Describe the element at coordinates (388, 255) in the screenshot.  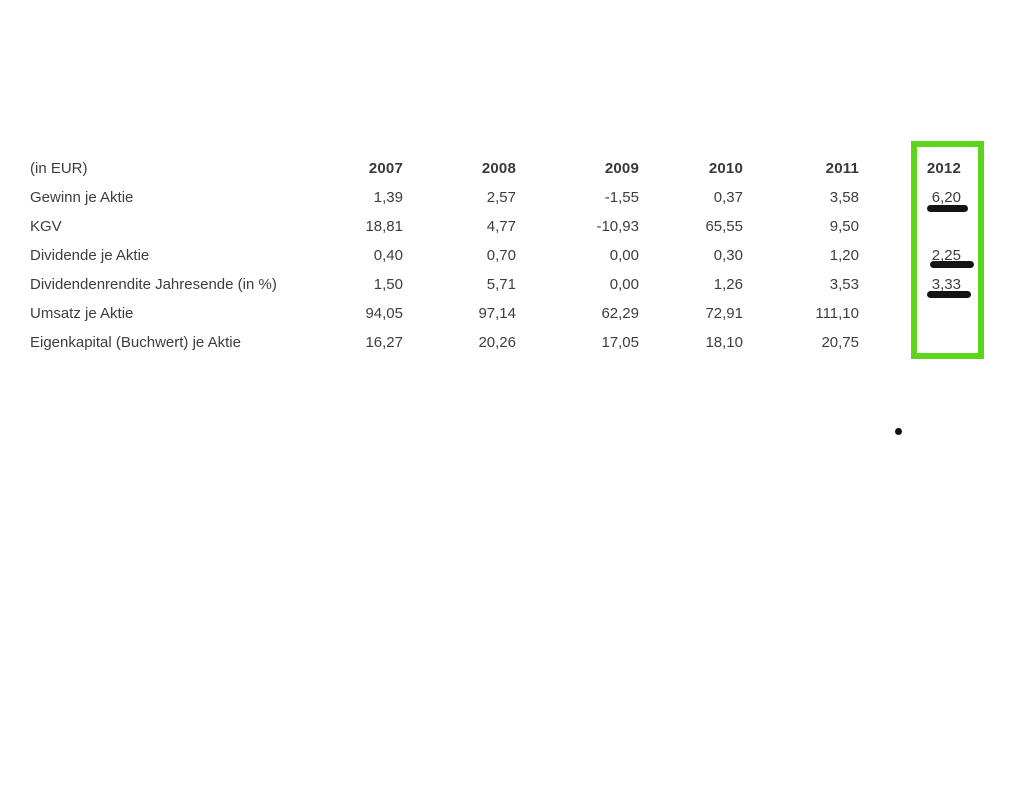
I see `table-cell: 0,40` at that location.